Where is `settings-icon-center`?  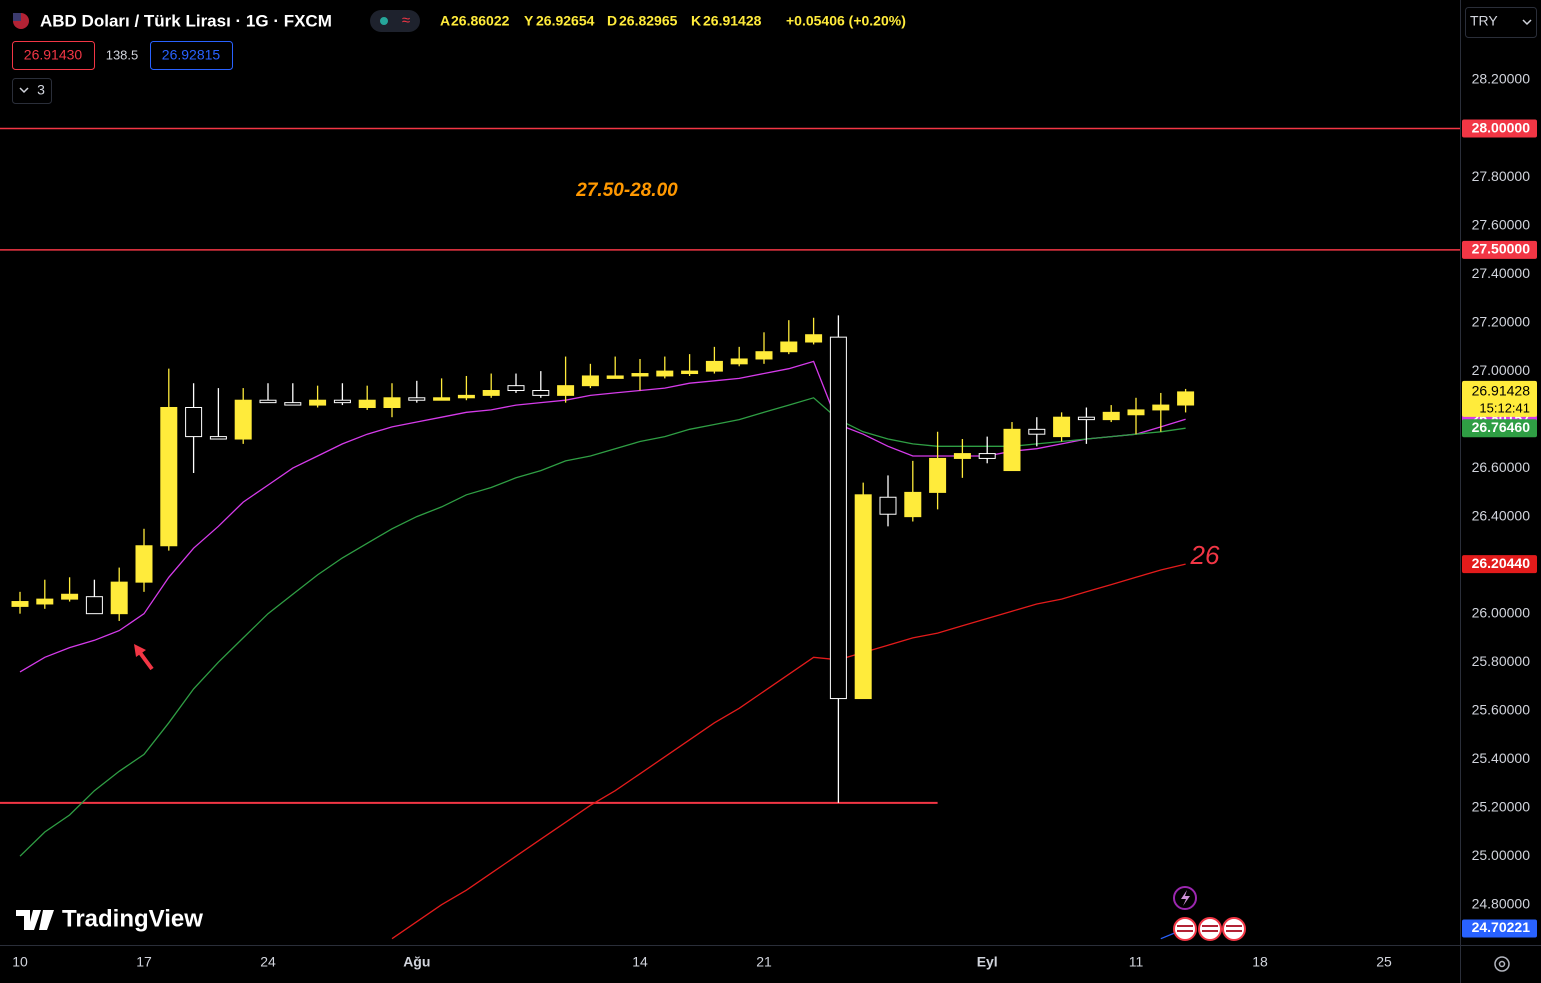
settings-icon-center is located at coordinates (1502, 964).